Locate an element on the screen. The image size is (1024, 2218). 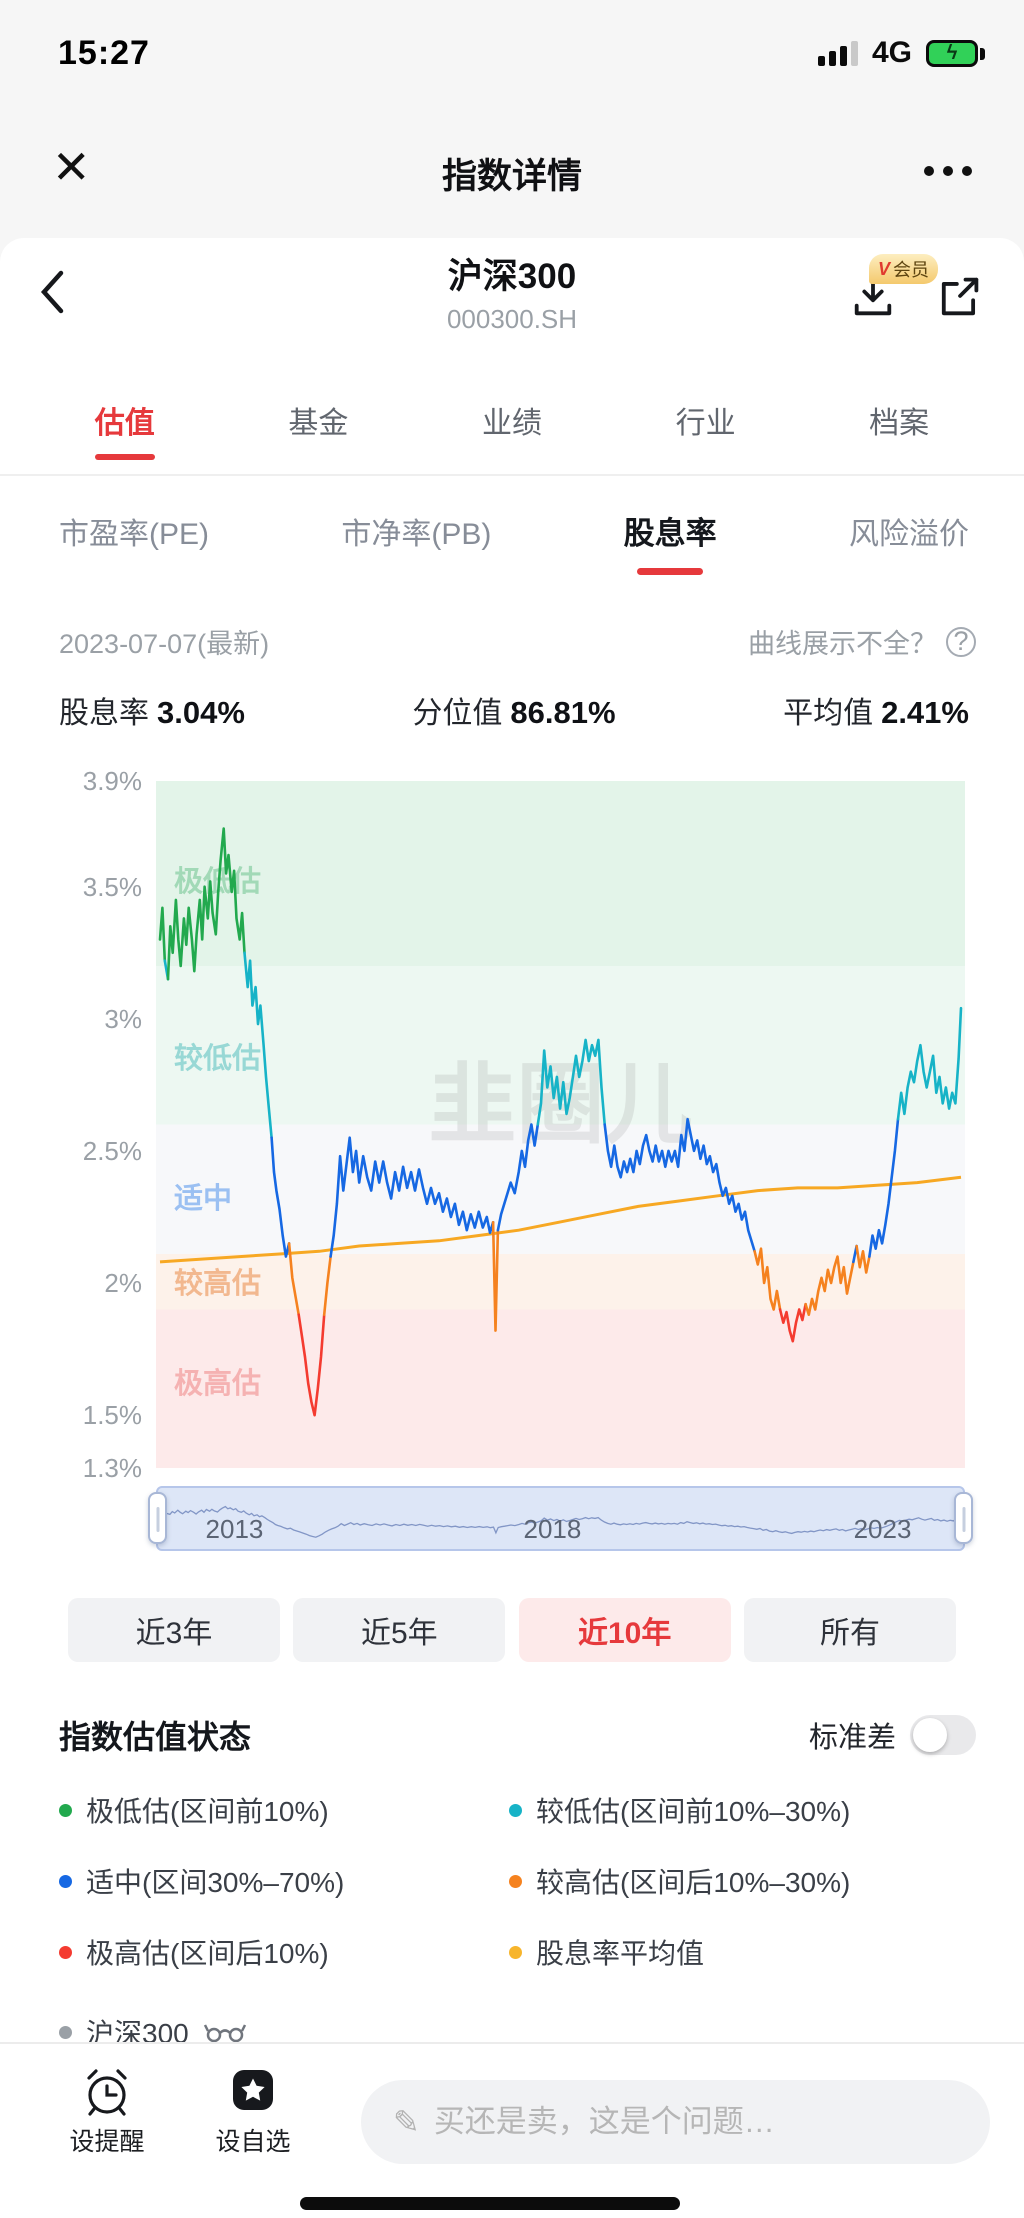
legend-extreme-high: 极高估(区间后10%) is located at coordinates (284, 1952).